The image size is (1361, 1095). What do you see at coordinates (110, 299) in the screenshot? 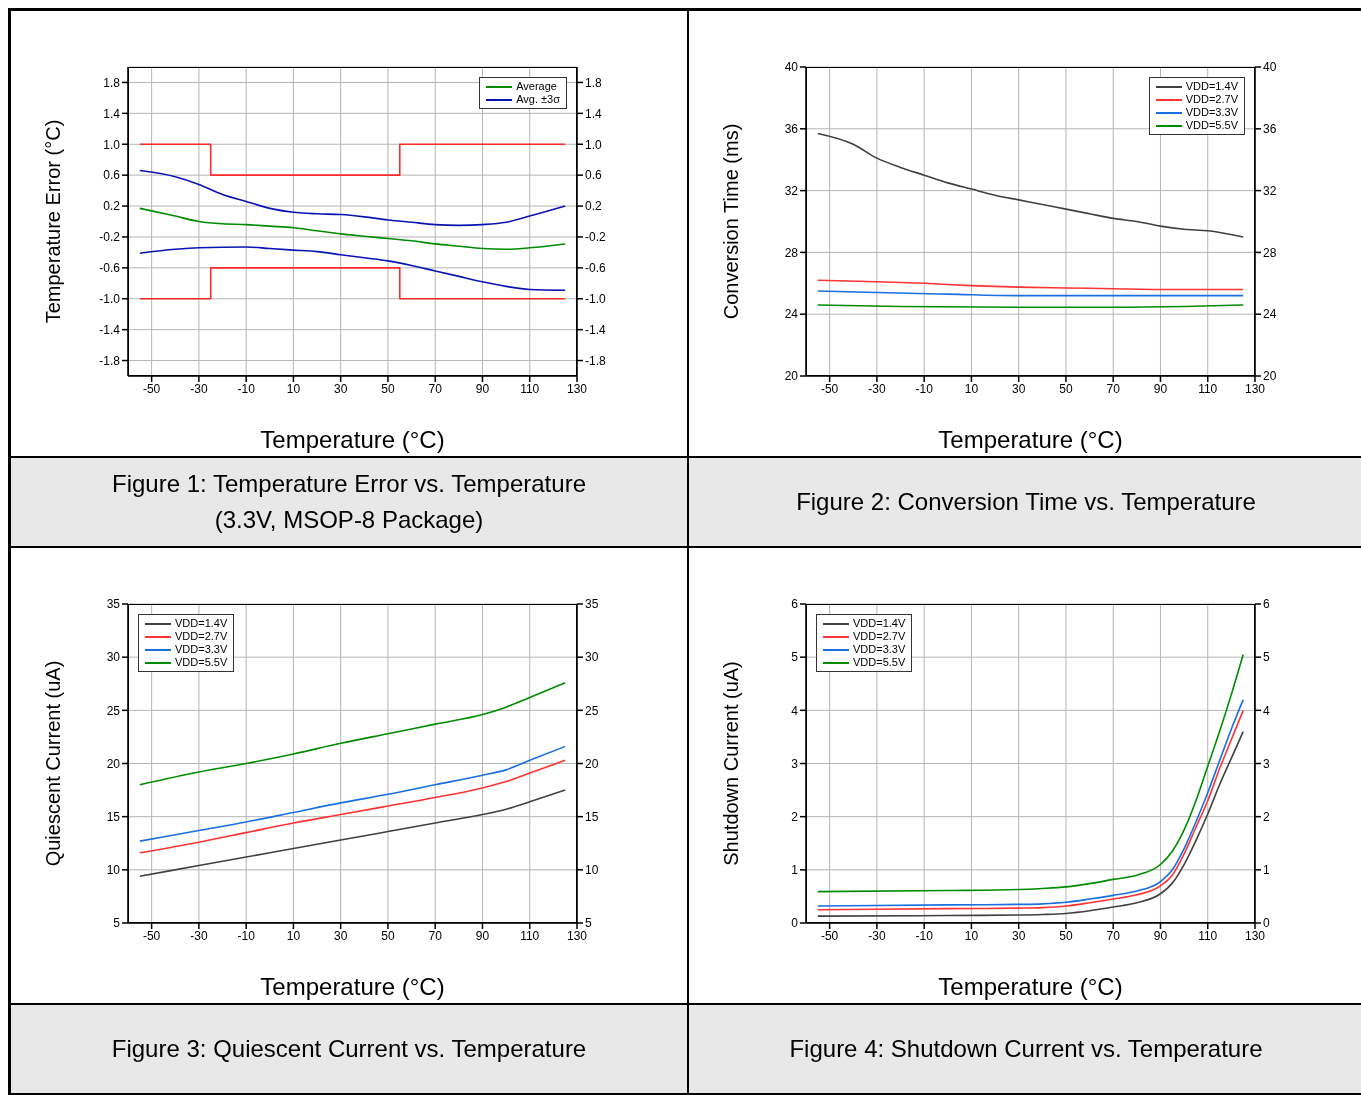
I see `y-tick-label: -1.0` at bounding box center [110, 299].